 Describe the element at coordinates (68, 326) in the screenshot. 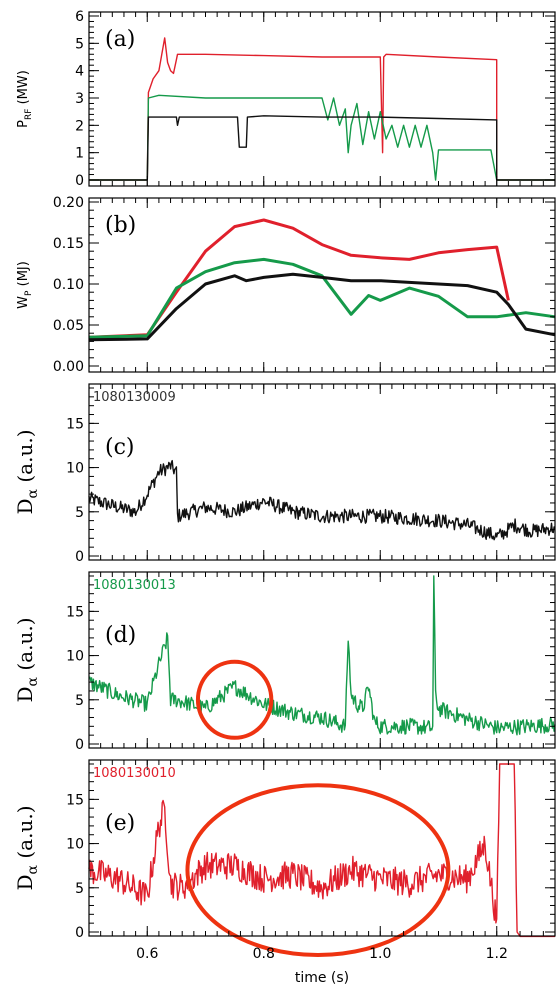

I see `y-tick-label: 0.05` at that location.